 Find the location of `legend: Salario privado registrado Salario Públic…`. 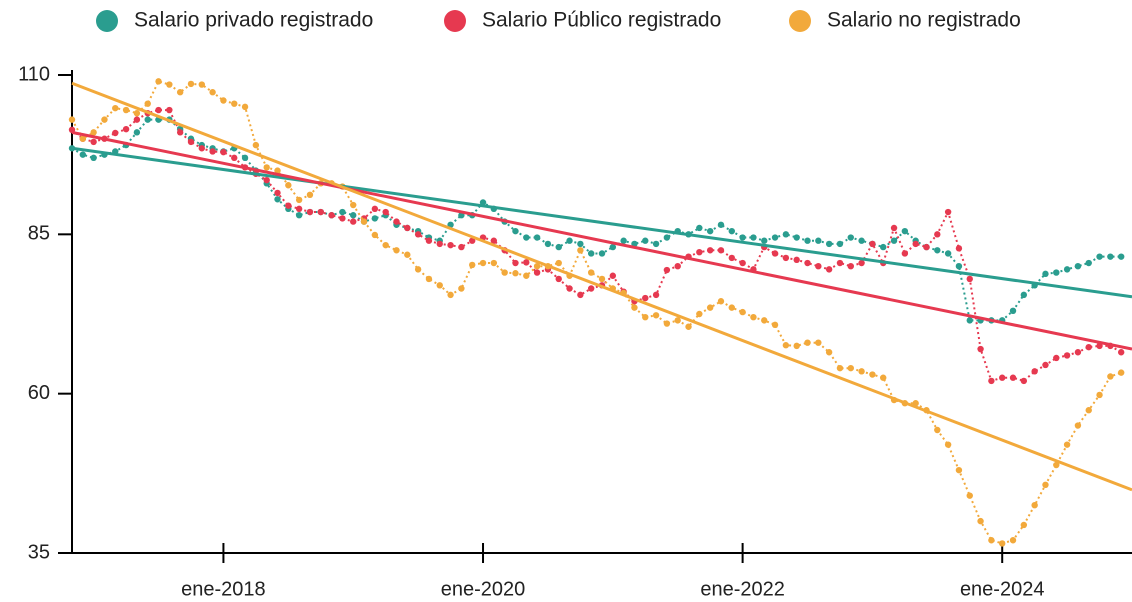

legend: Salario privado registrado Salario Públic… is located at coordinates (558, 20).